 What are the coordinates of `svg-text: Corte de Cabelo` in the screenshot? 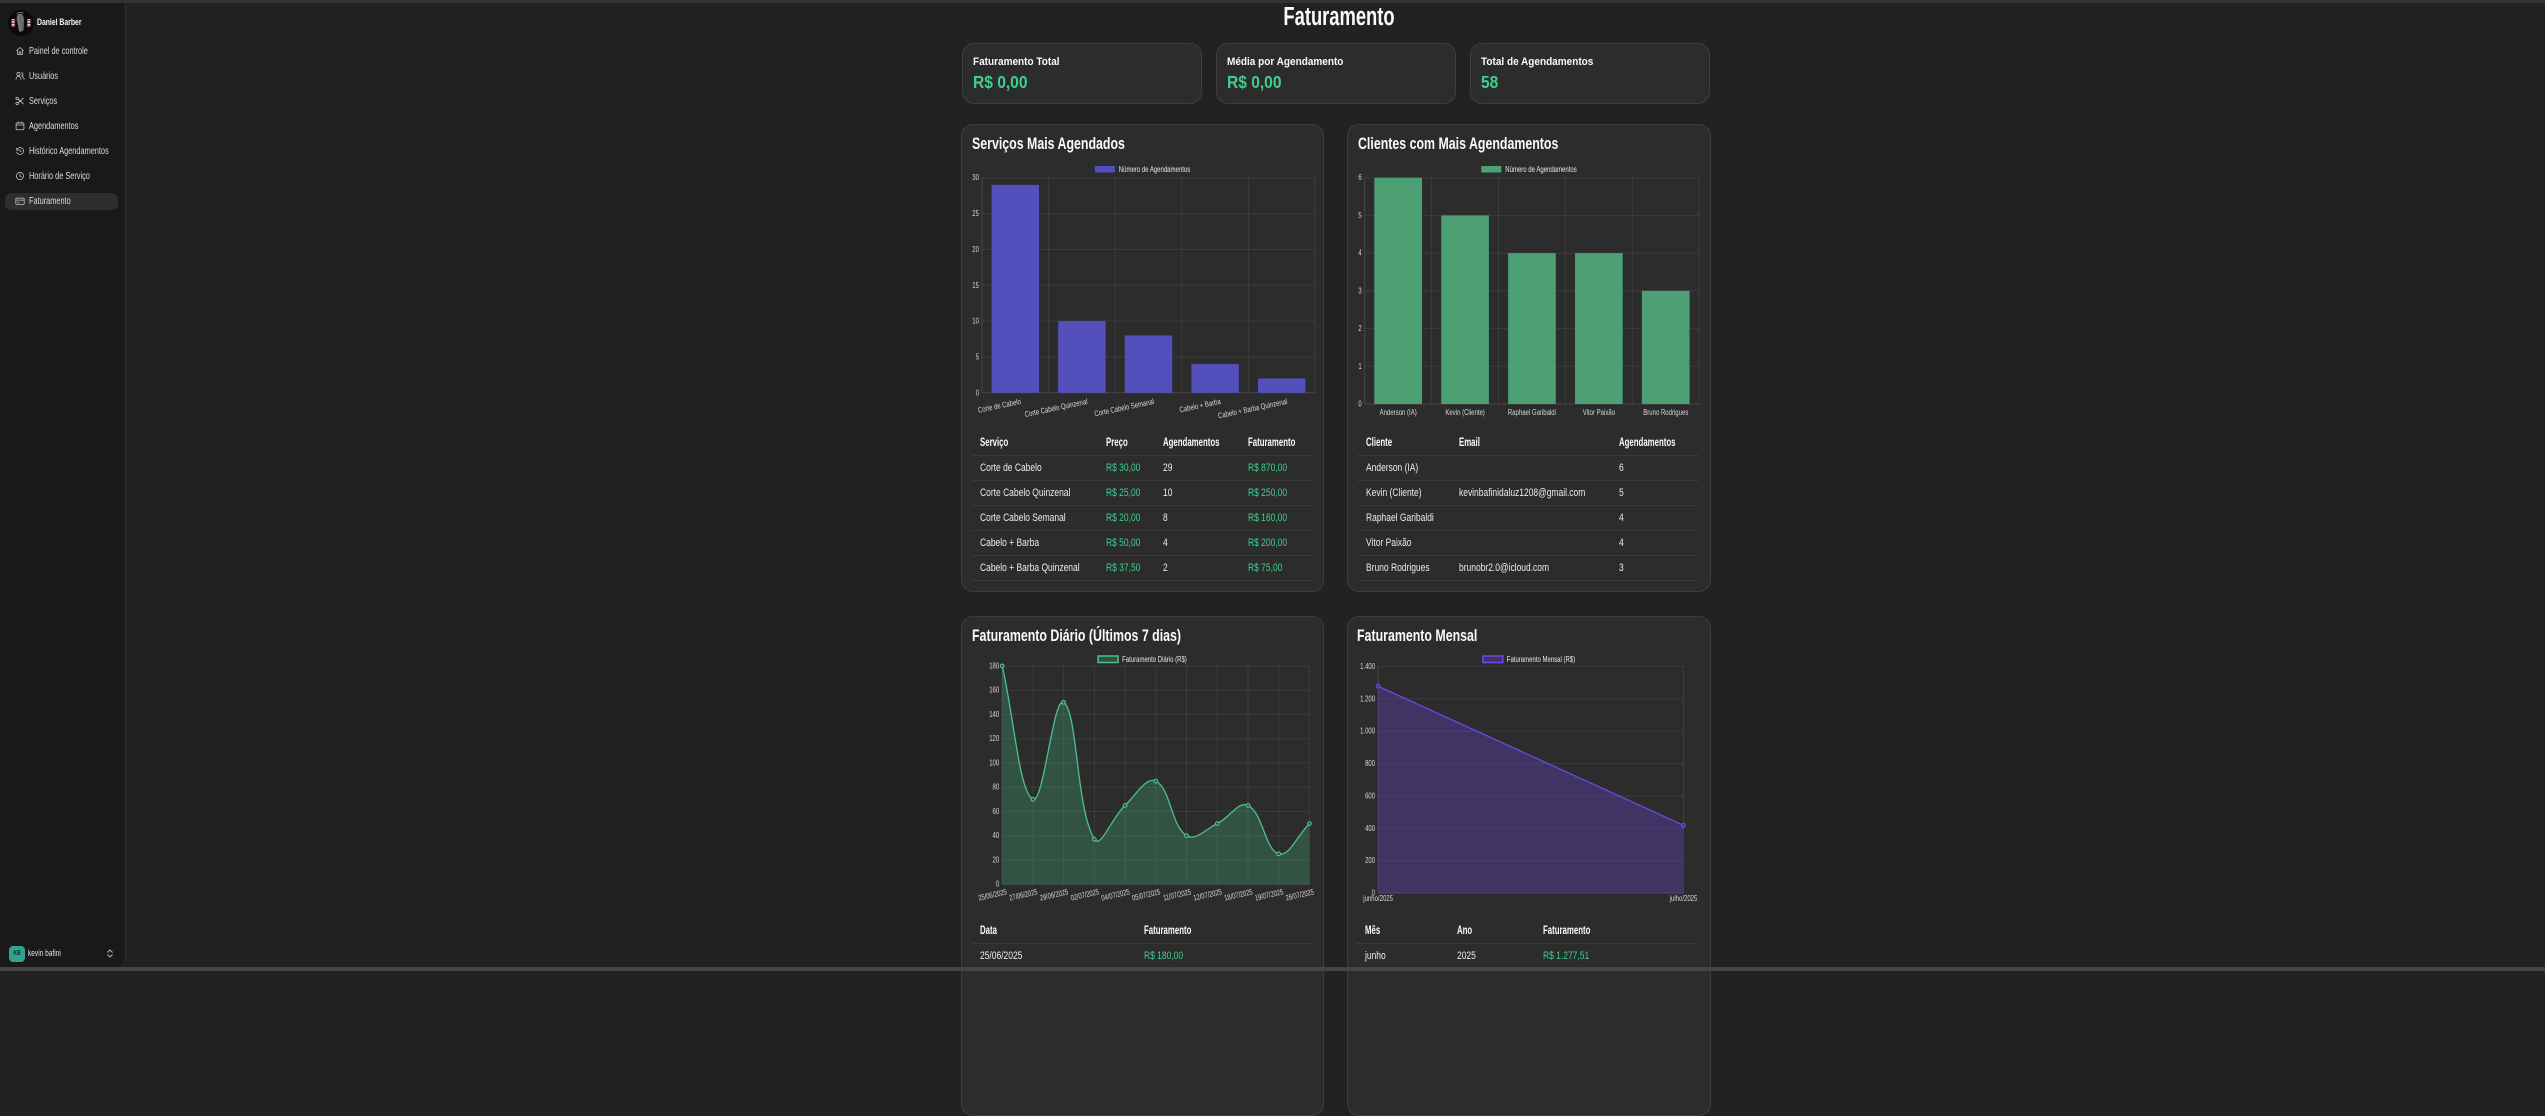 It's located at (999, 406).